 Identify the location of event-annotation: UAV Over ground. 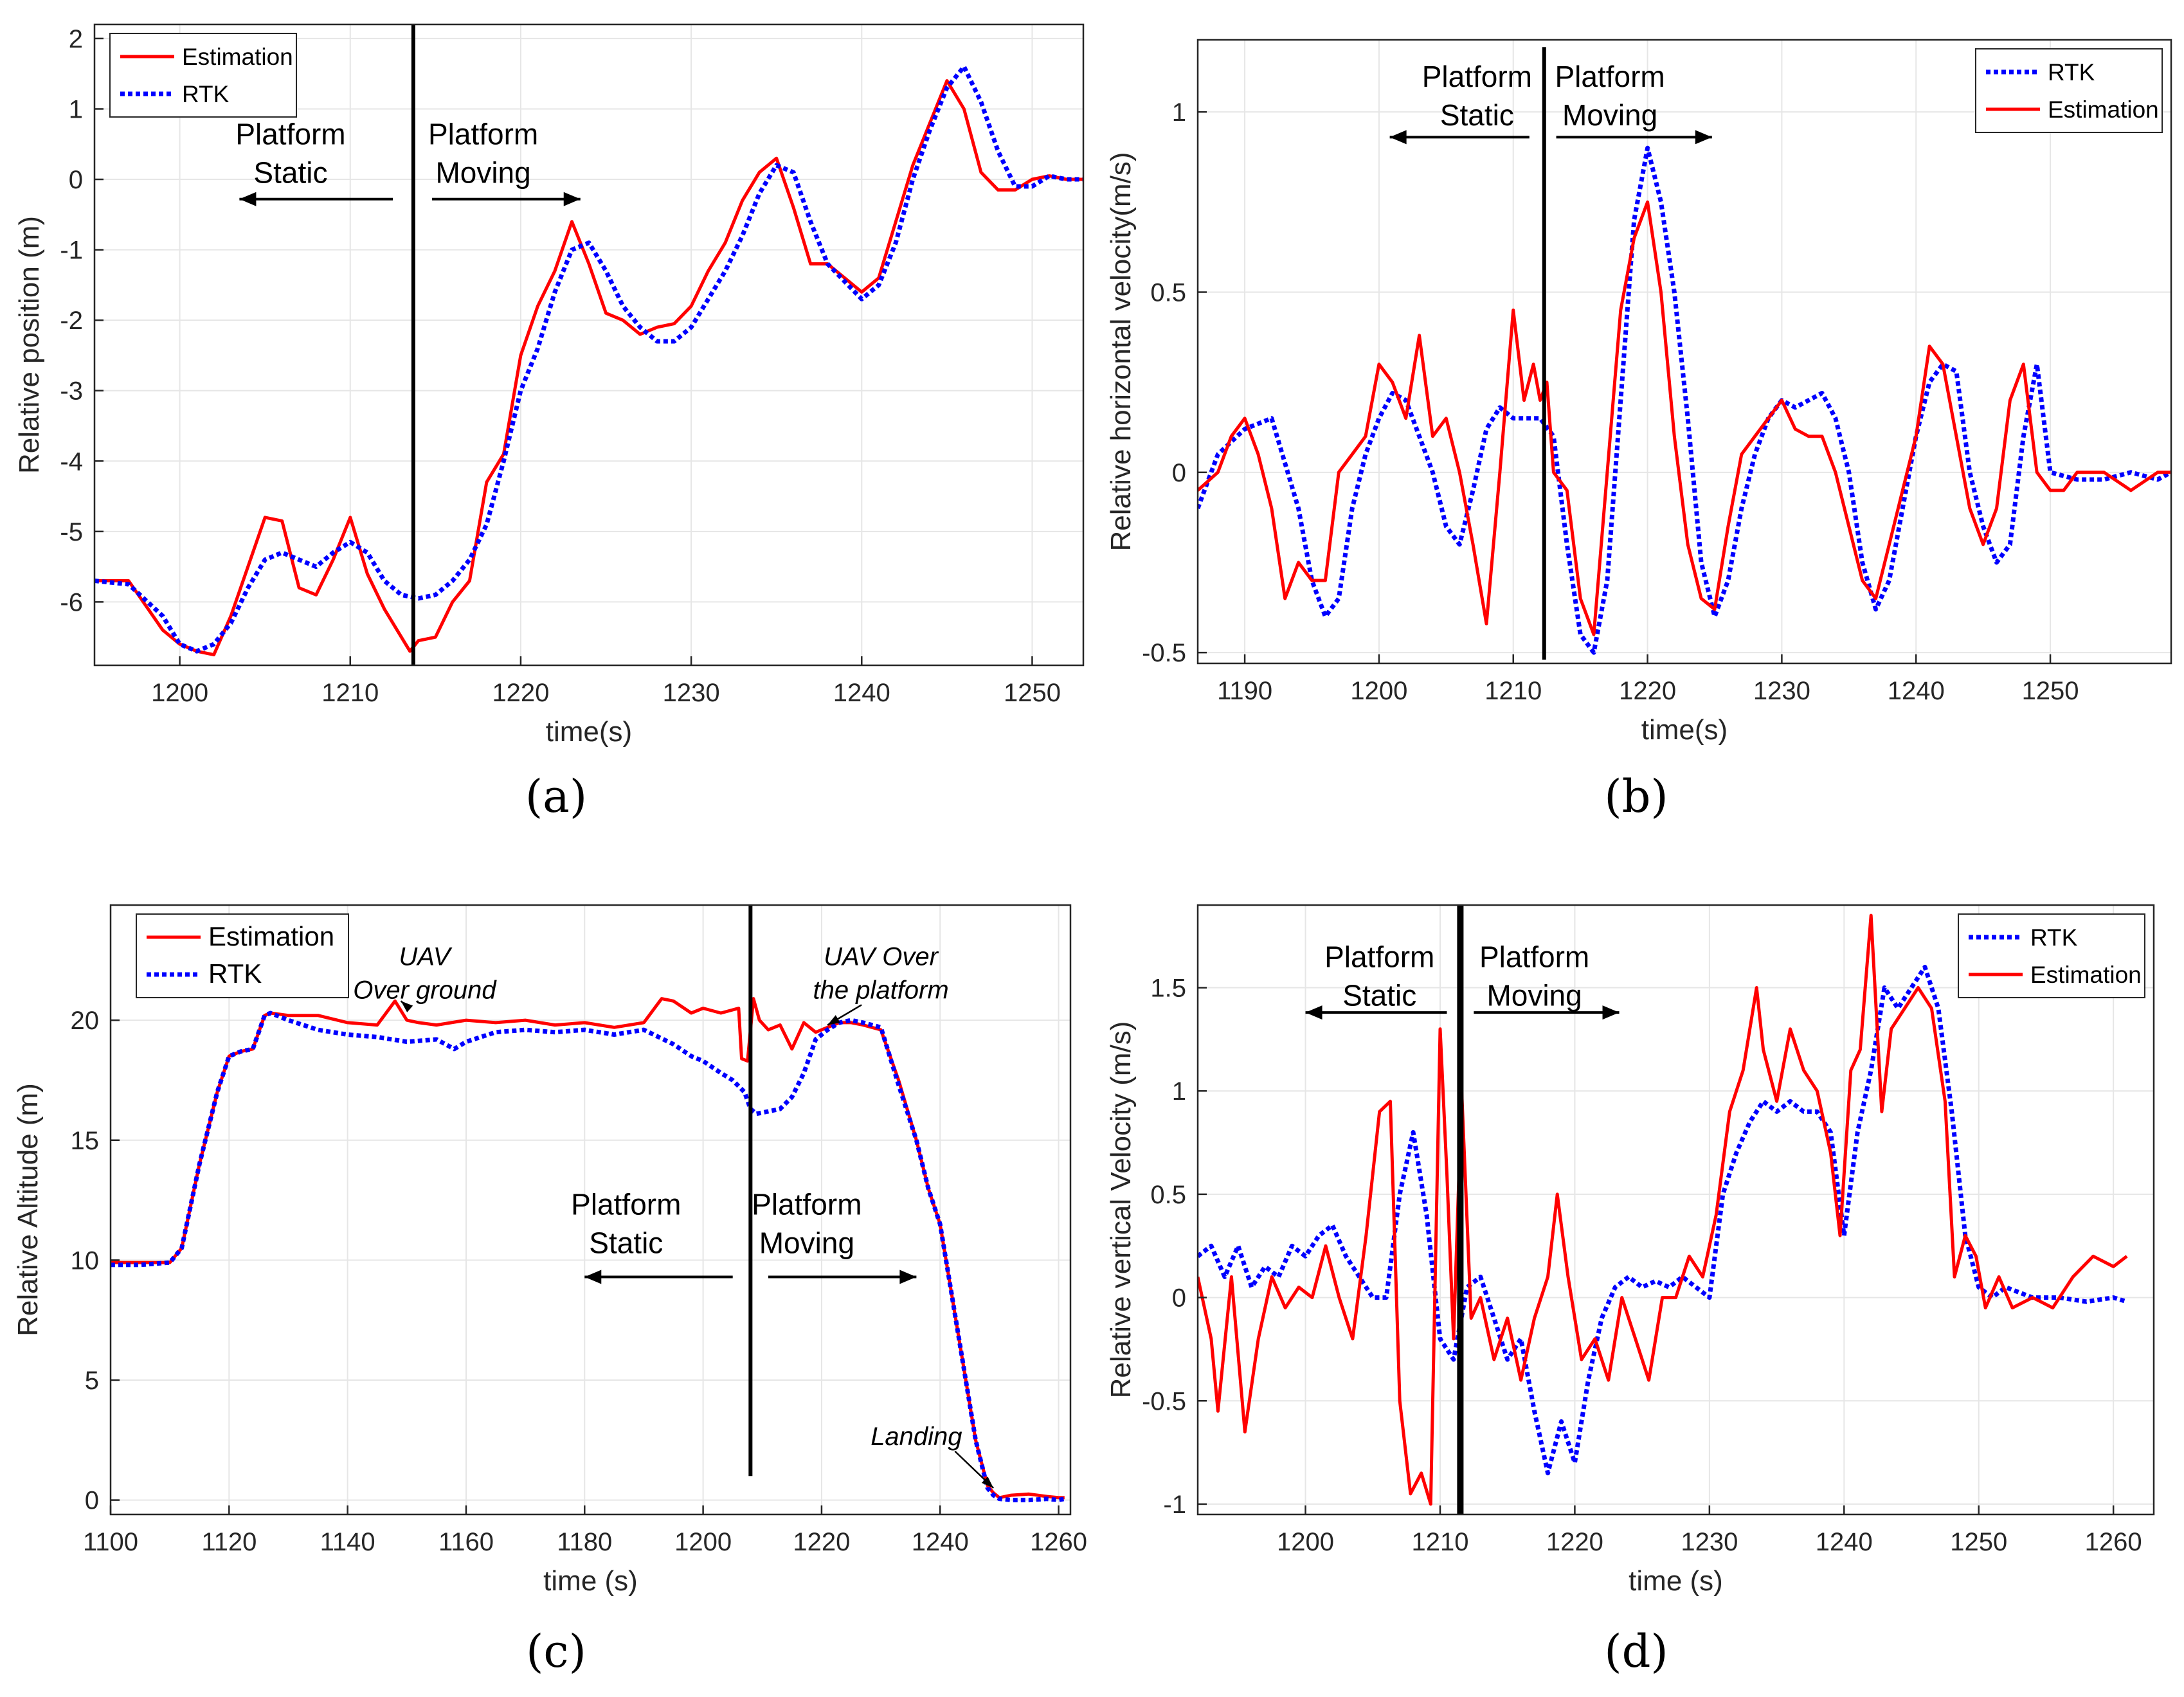
(425, 973).